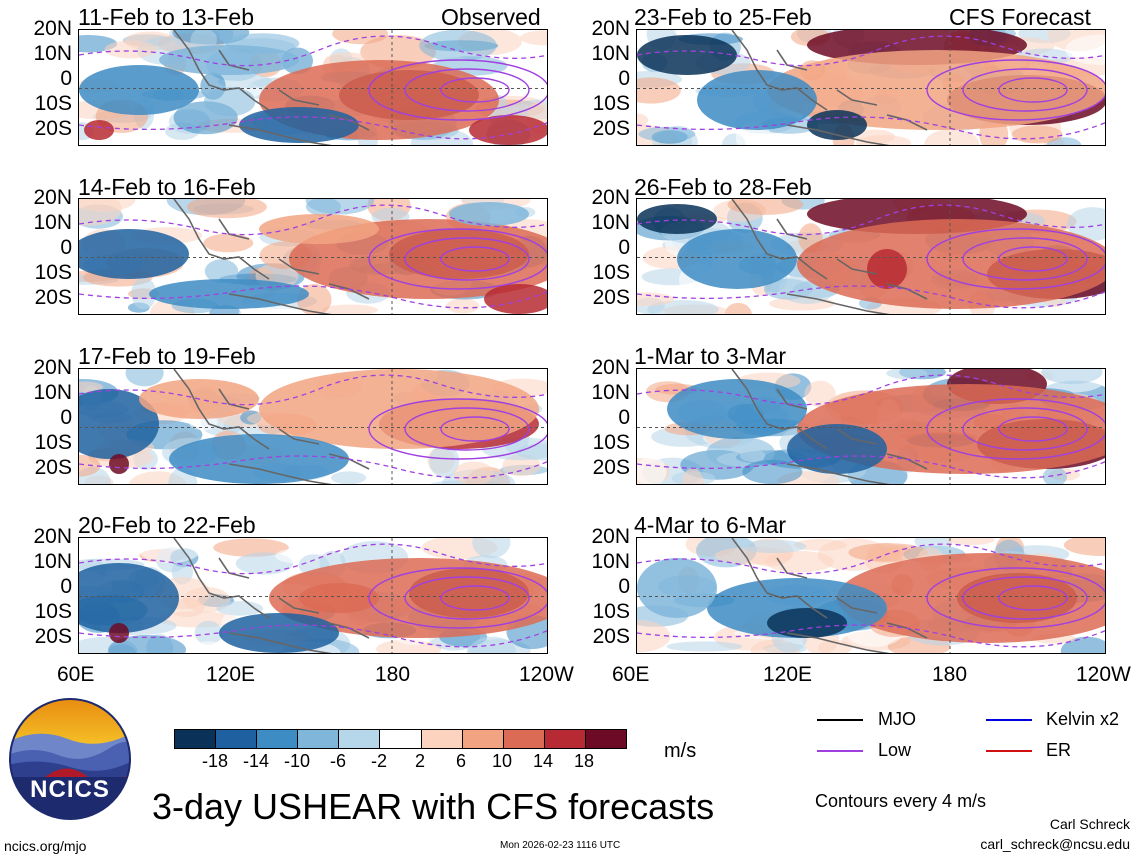 Image resolution: width=1135 pixels, height=860 pixels. What do you see at coordinates (167, 525) in the screenshot?
I see `panel-title-4: 20-Feb to 22-Feb` at bounding box center [167, 525].